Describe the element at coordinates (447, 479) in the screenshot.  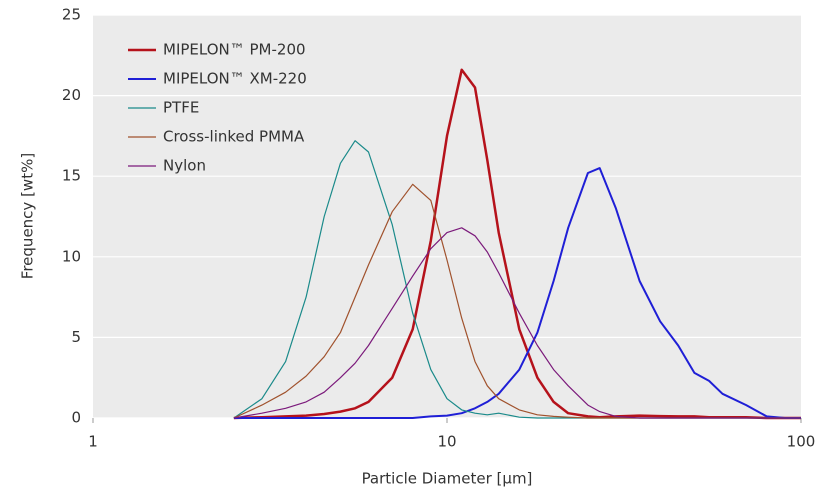
I see `x-axis-label: Particle Diameter [µm]` at that location.